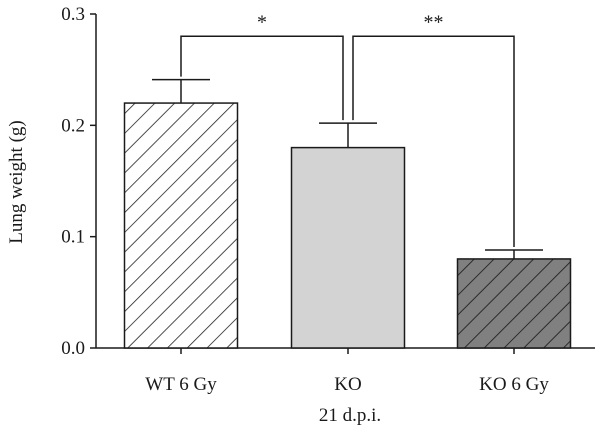 This screenshot has width=600, height=435. Describe the element at coordinates (181, 384) in the screenshot. I see `category-label: WT 6 Gy` at that location.